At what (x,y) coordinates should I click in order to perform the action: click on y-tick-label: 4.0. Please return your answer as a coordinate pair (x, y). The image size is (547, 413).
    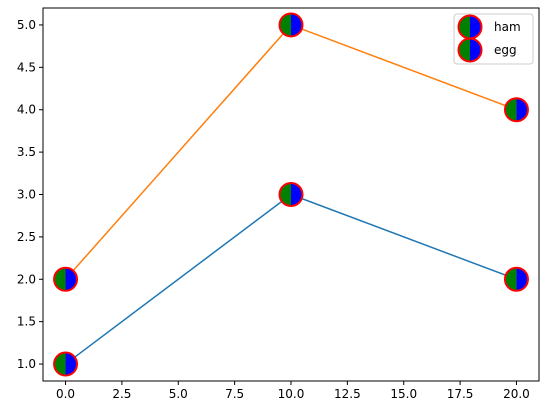
    Looking at the image, I should click on (26, 110).